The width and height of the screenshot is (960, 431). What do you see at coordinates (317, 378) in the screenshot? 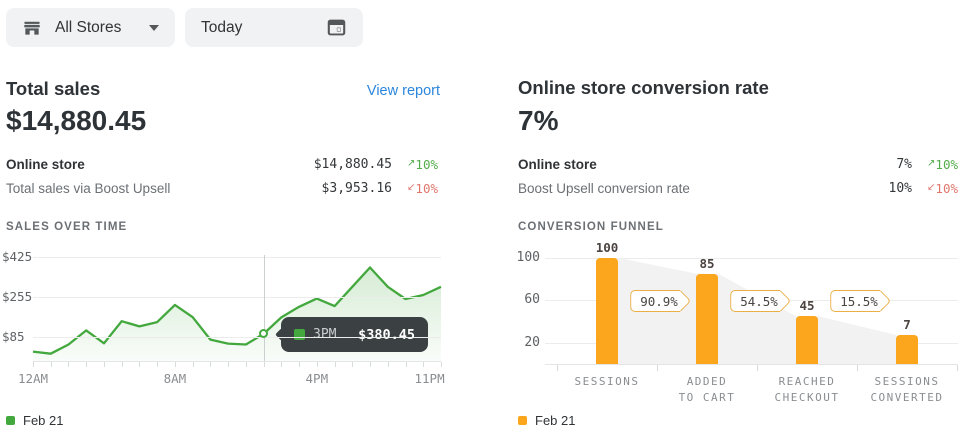
I see `x-tick-label: 4PM` at bounding box center [317, 378].